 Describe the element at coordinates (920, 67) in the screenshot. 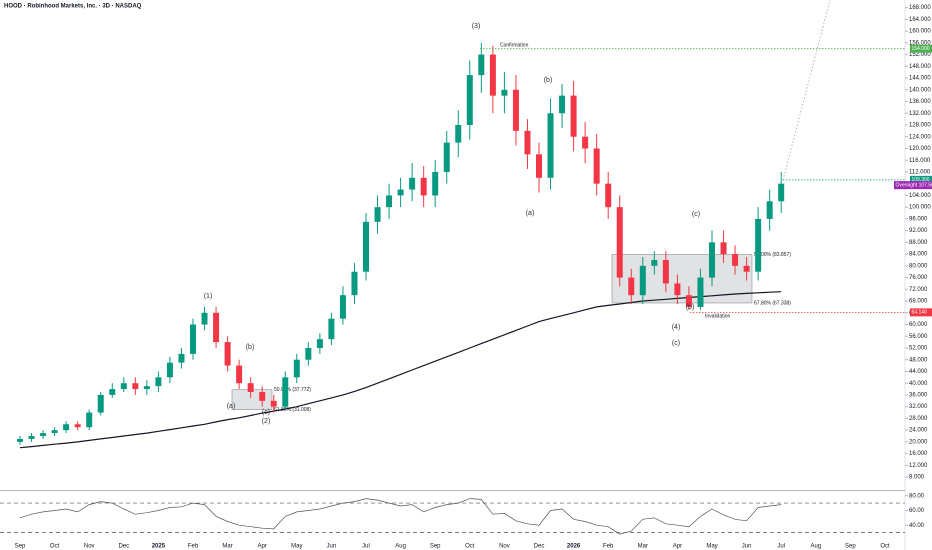

I see `y-tick-label: 148.000` at that location.